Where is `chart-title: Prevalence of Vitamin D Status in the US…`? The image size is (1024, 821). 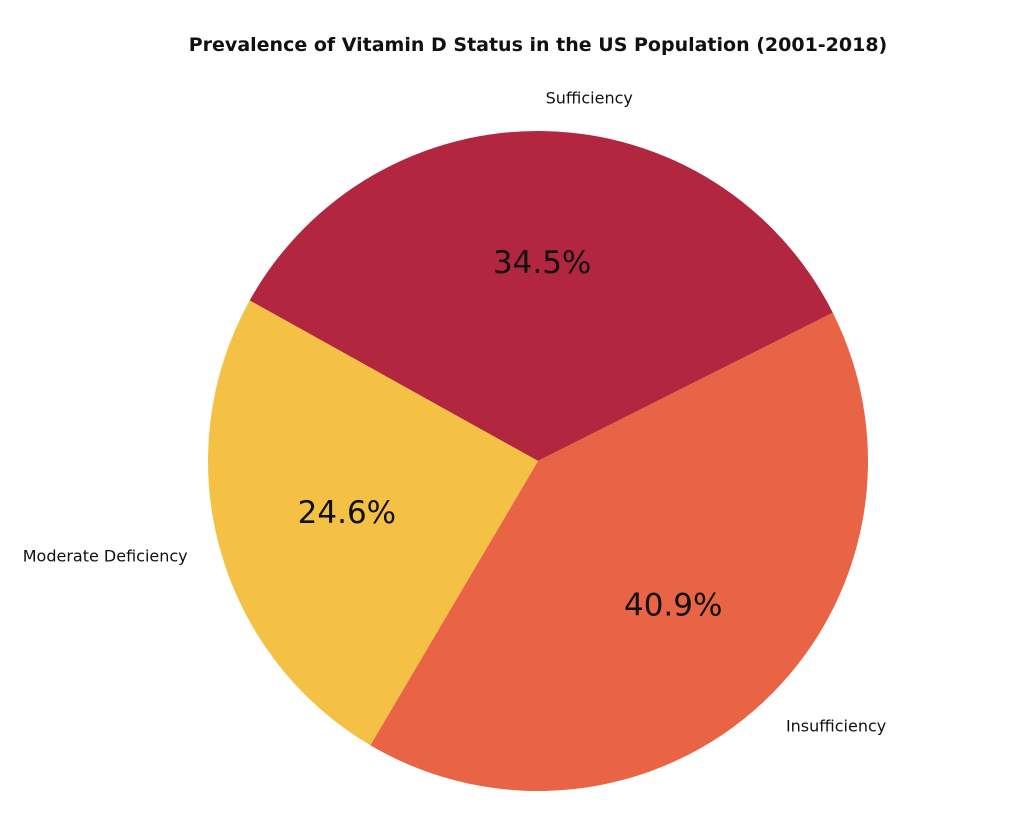 chart-title: Prevalence of Vitamin D Status in the US… is located at coordinates (538, 45).